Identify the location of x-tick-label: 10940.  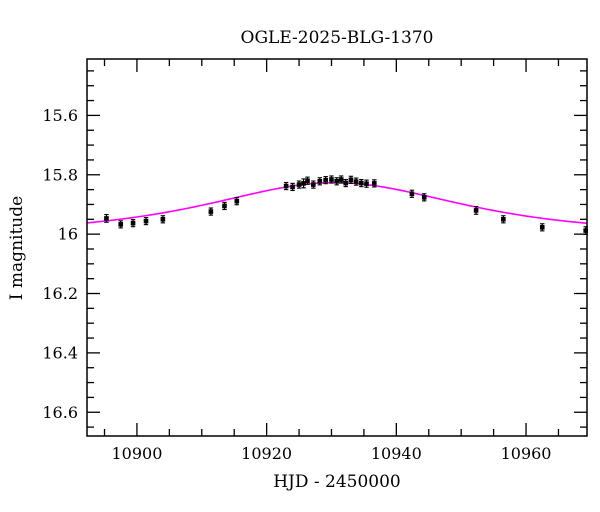
(396, 453).